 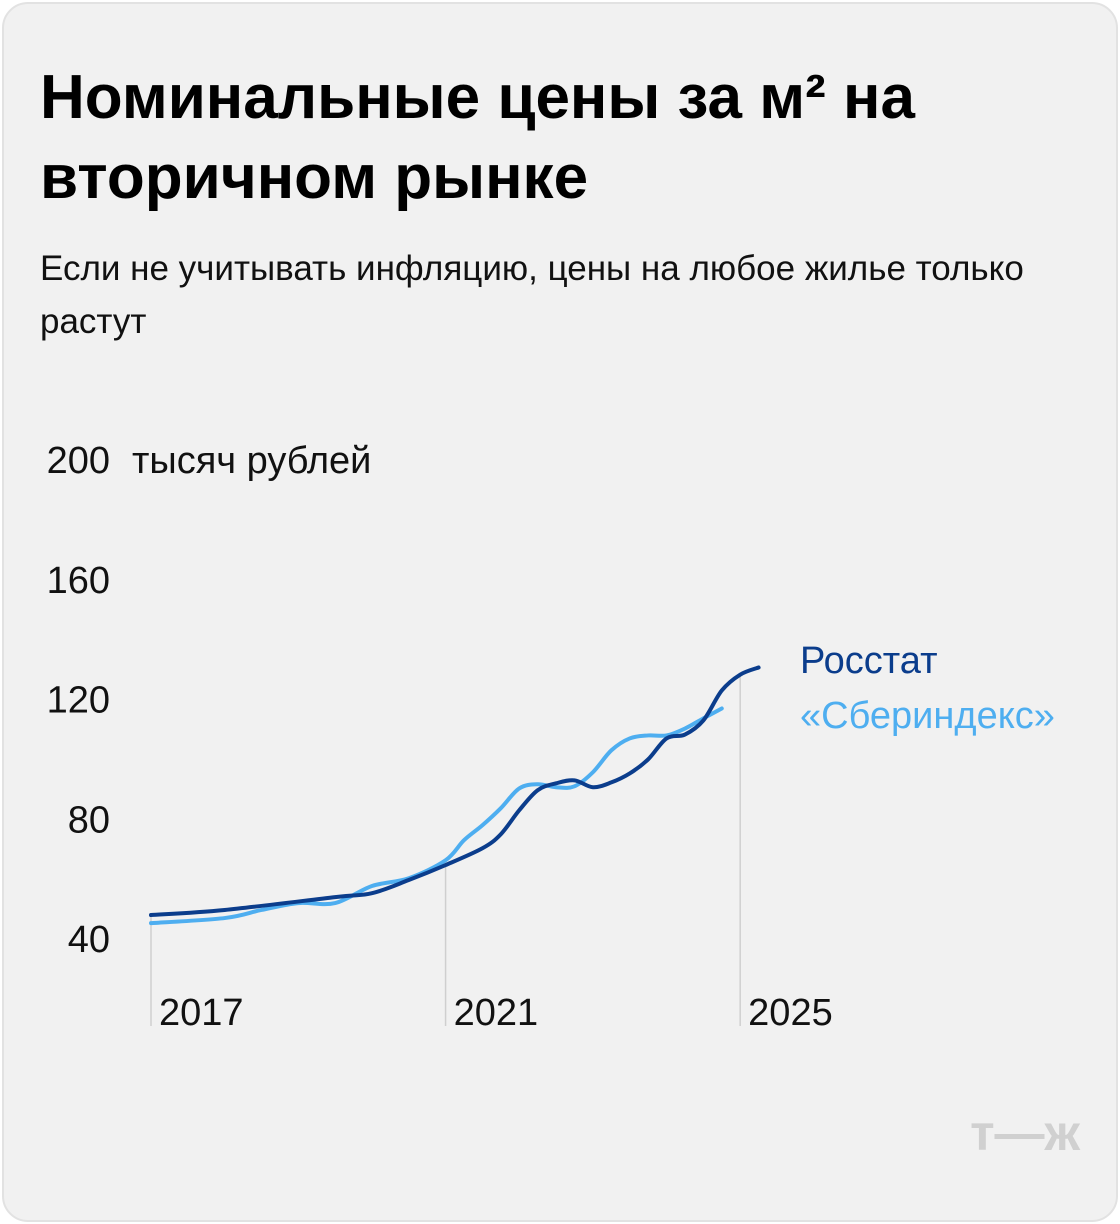 I want to click on legend-label: Росстат, so click(x=869, y=661).